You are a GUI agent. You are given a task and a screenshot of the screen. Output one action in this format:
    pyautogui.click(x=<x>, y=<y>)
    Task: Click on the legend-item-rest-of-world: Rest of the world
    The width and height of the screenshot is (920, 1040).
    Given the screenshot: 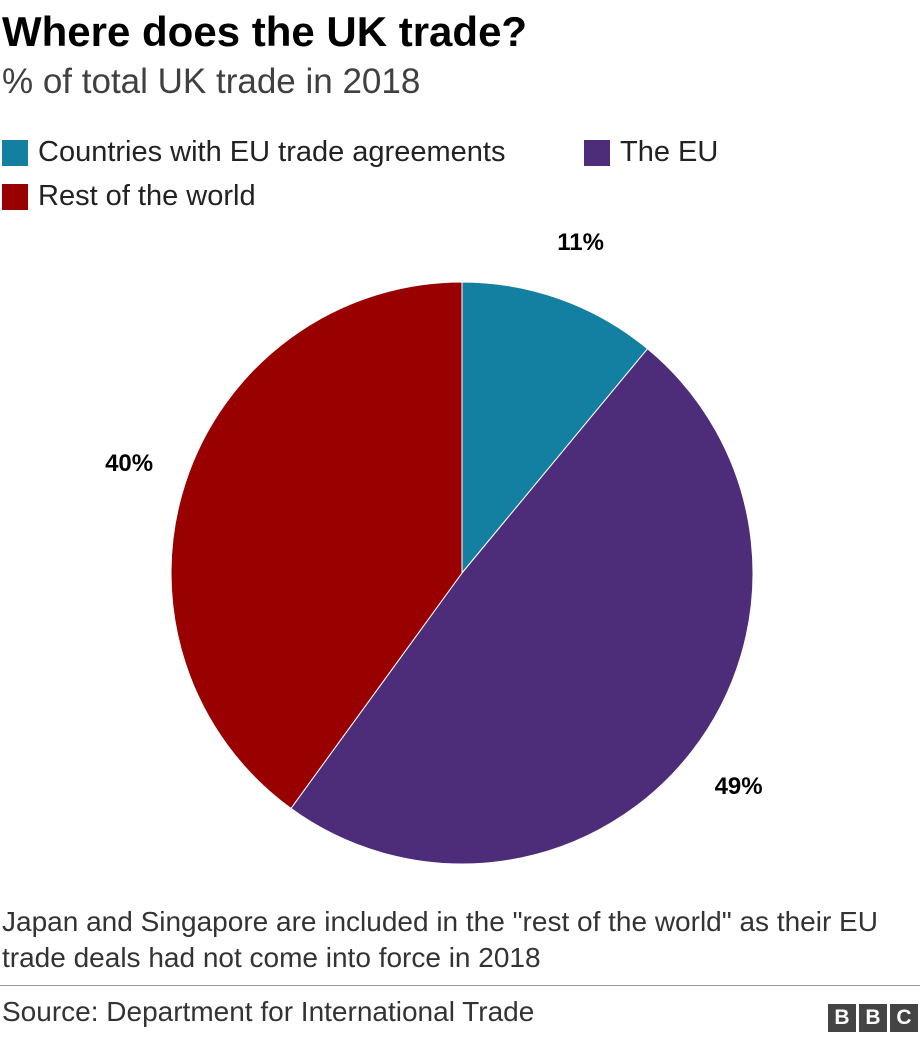 What is the action you would take?
    pyautogui.click(x=129, y=196)
    